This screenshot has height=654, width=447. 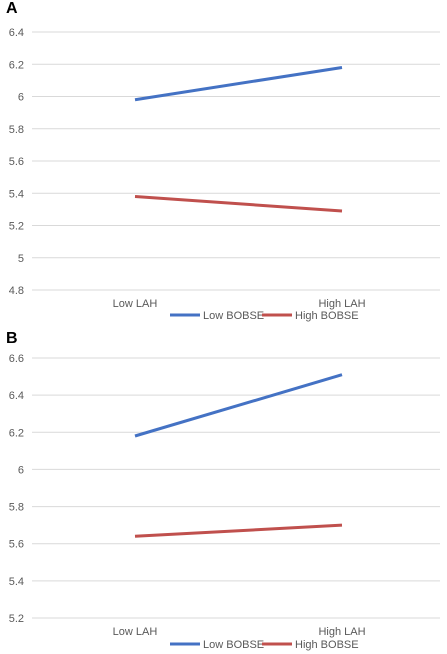 What do you see at coordinates (16, 130) in the screenshot?
I see `y-tick-label-a-5: 5.8` at bounding box center [16, 130].